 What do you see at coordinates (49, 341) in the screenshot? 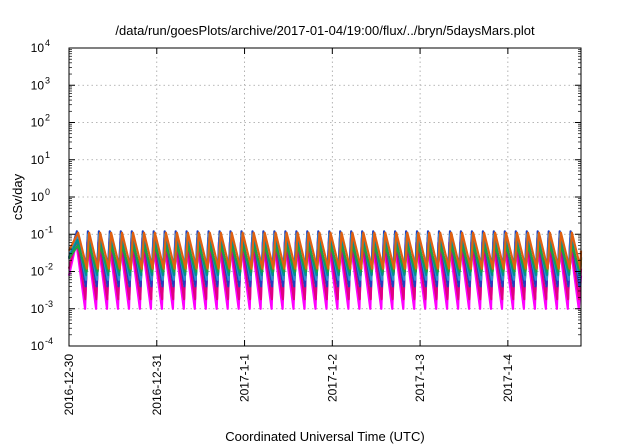
I see `y-tick-exponent: -4` at bounding box center [49, 341].